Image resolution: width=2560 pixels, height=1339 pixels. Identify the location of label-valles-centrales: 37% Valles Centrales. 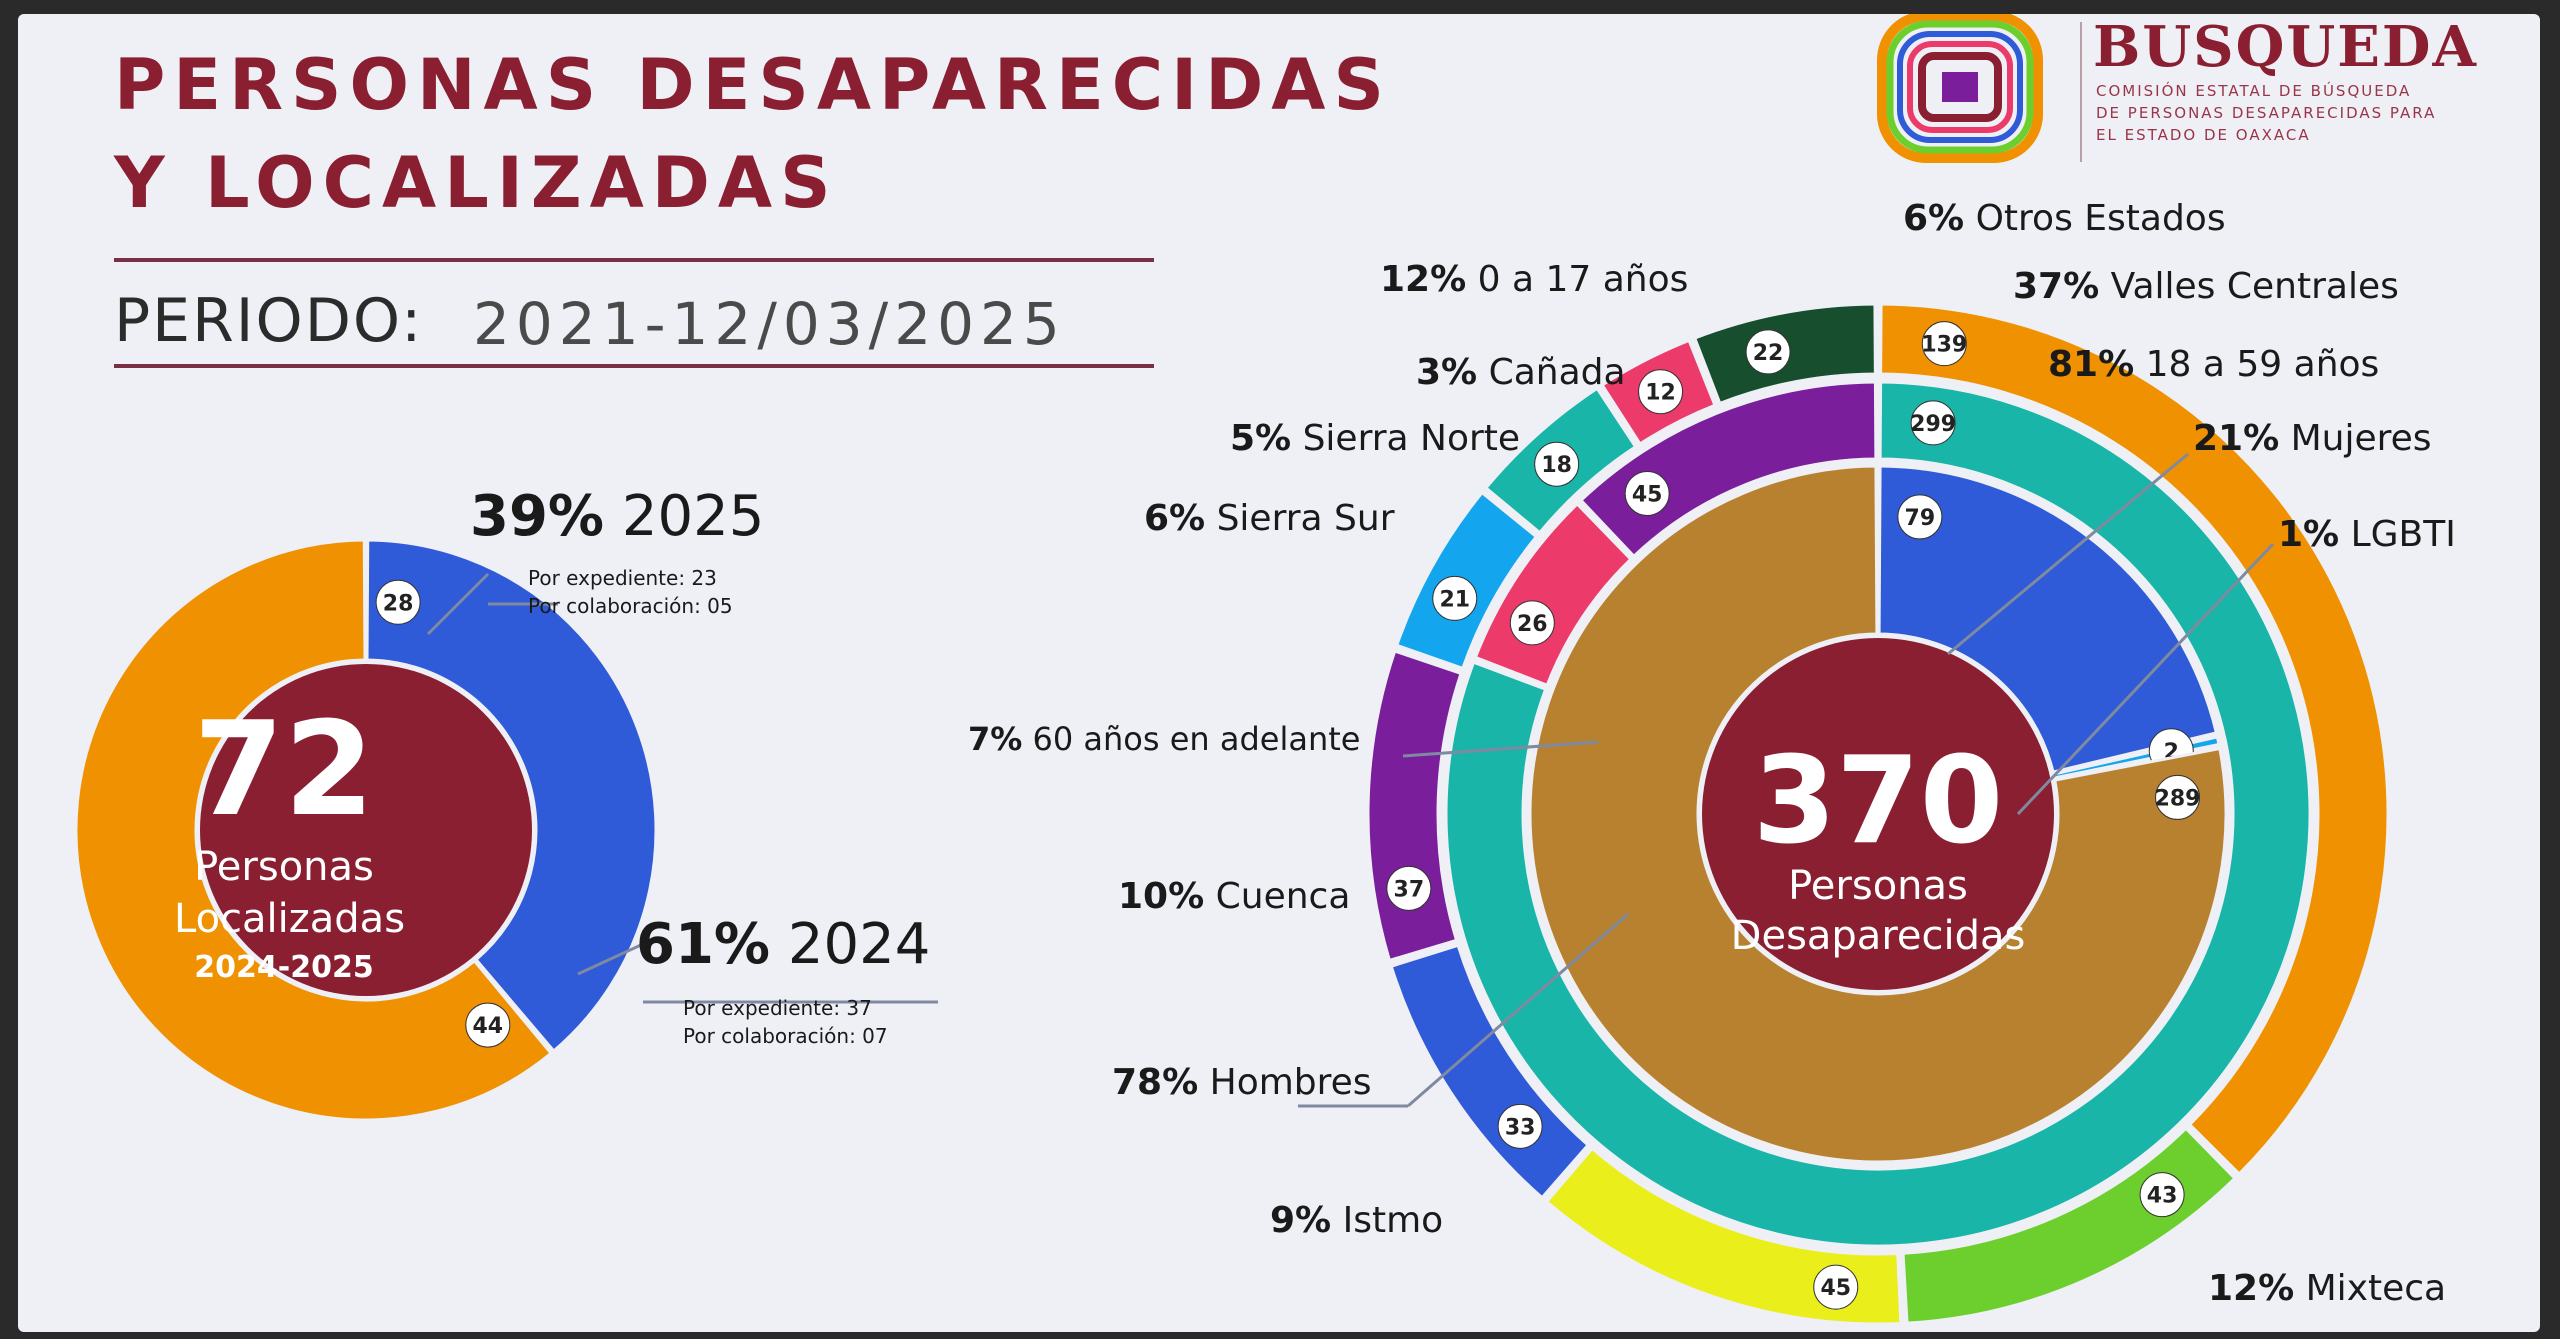
(2206, 286).